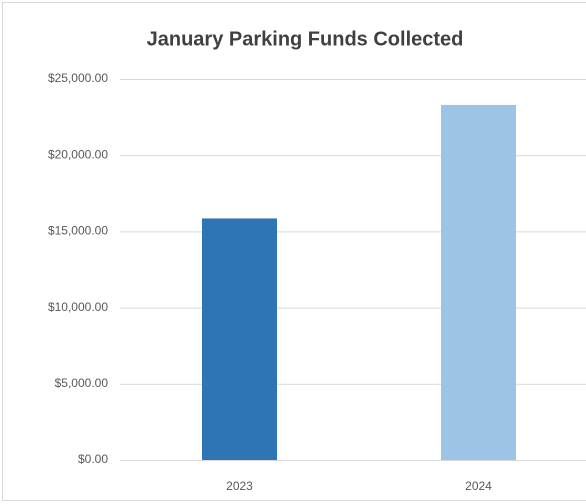  What do you see at coordinates (478, 486) in the screenshot?
I see `x-tick-label: 2024` at bounding box center [478, 486].